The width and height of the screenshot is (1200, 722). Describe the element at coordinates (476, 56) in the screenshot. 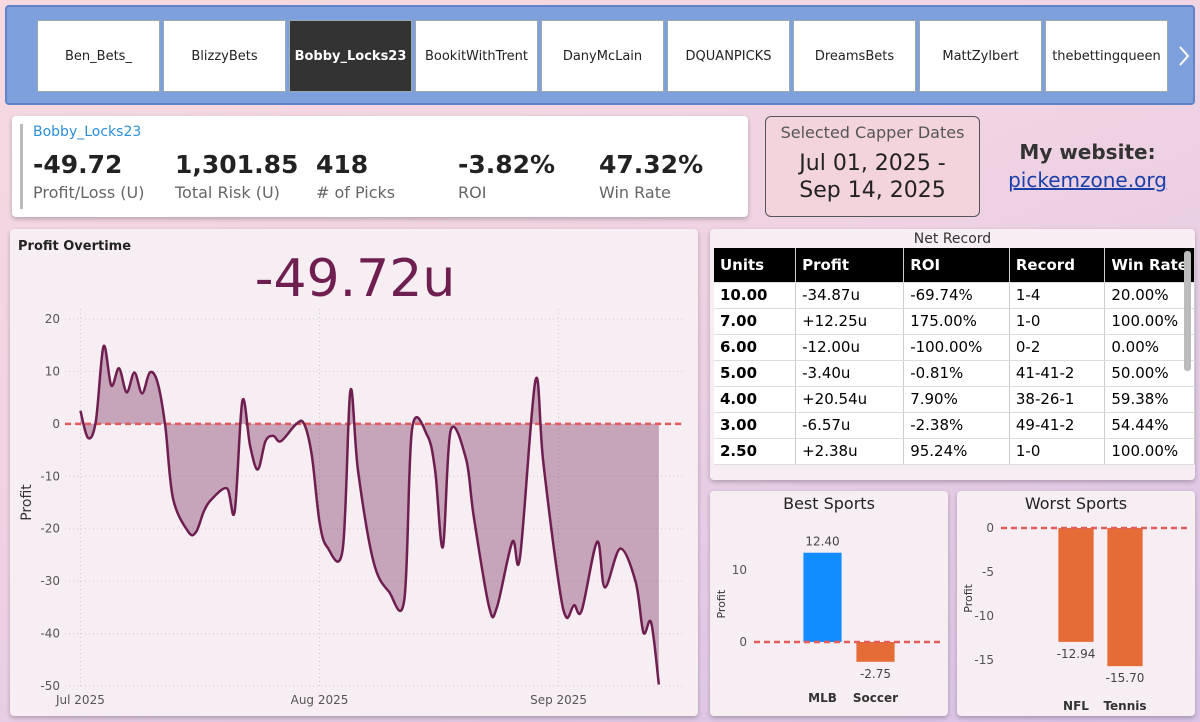

I see `tab: BookitWithTrent` at that location.